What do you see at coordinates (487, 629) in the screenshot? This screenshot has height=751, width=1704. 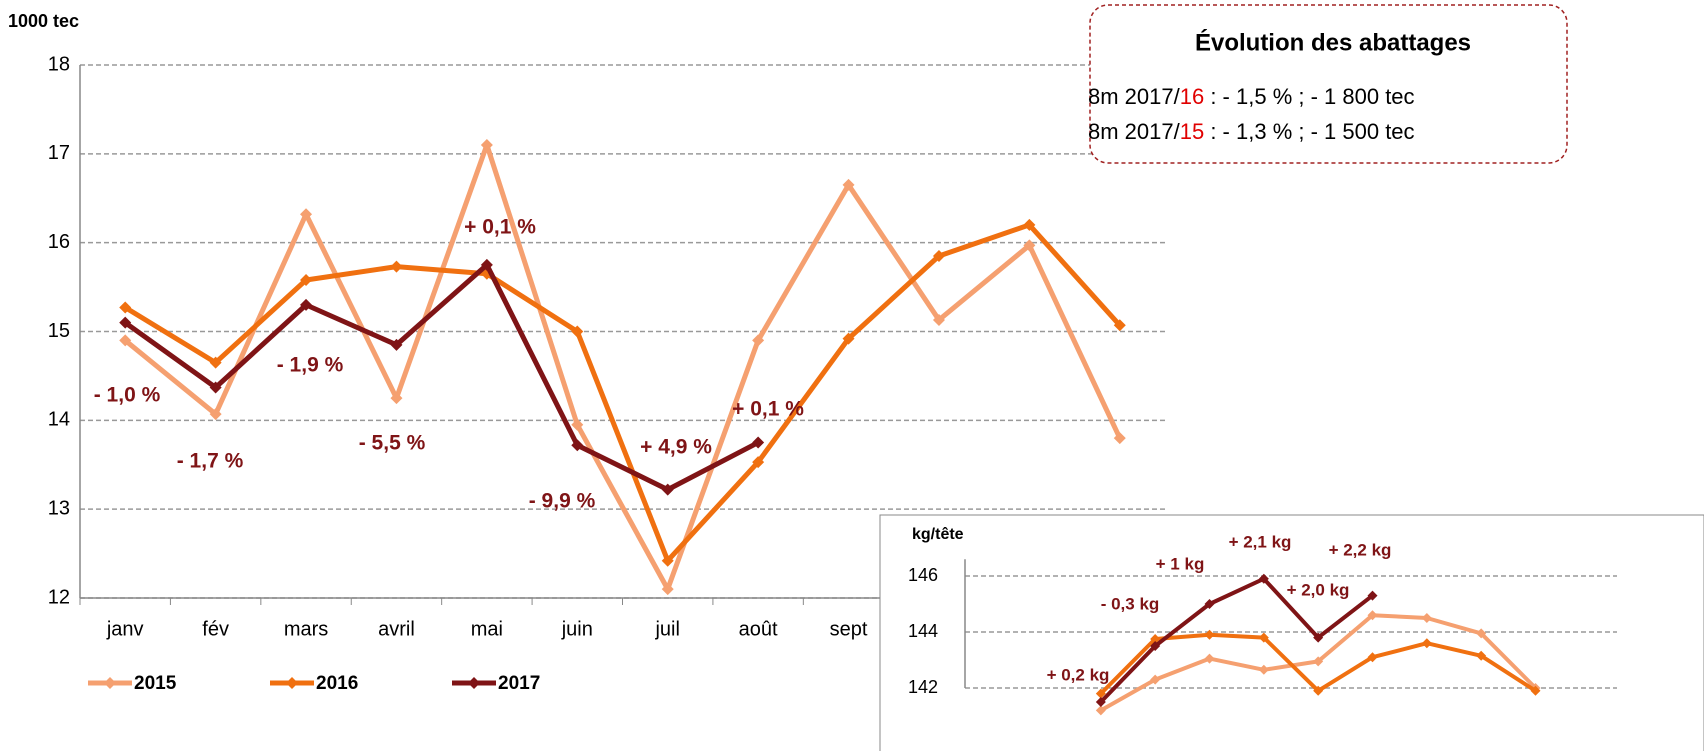 I see `x-tick-label: mai` at bounding box center [487, 629].